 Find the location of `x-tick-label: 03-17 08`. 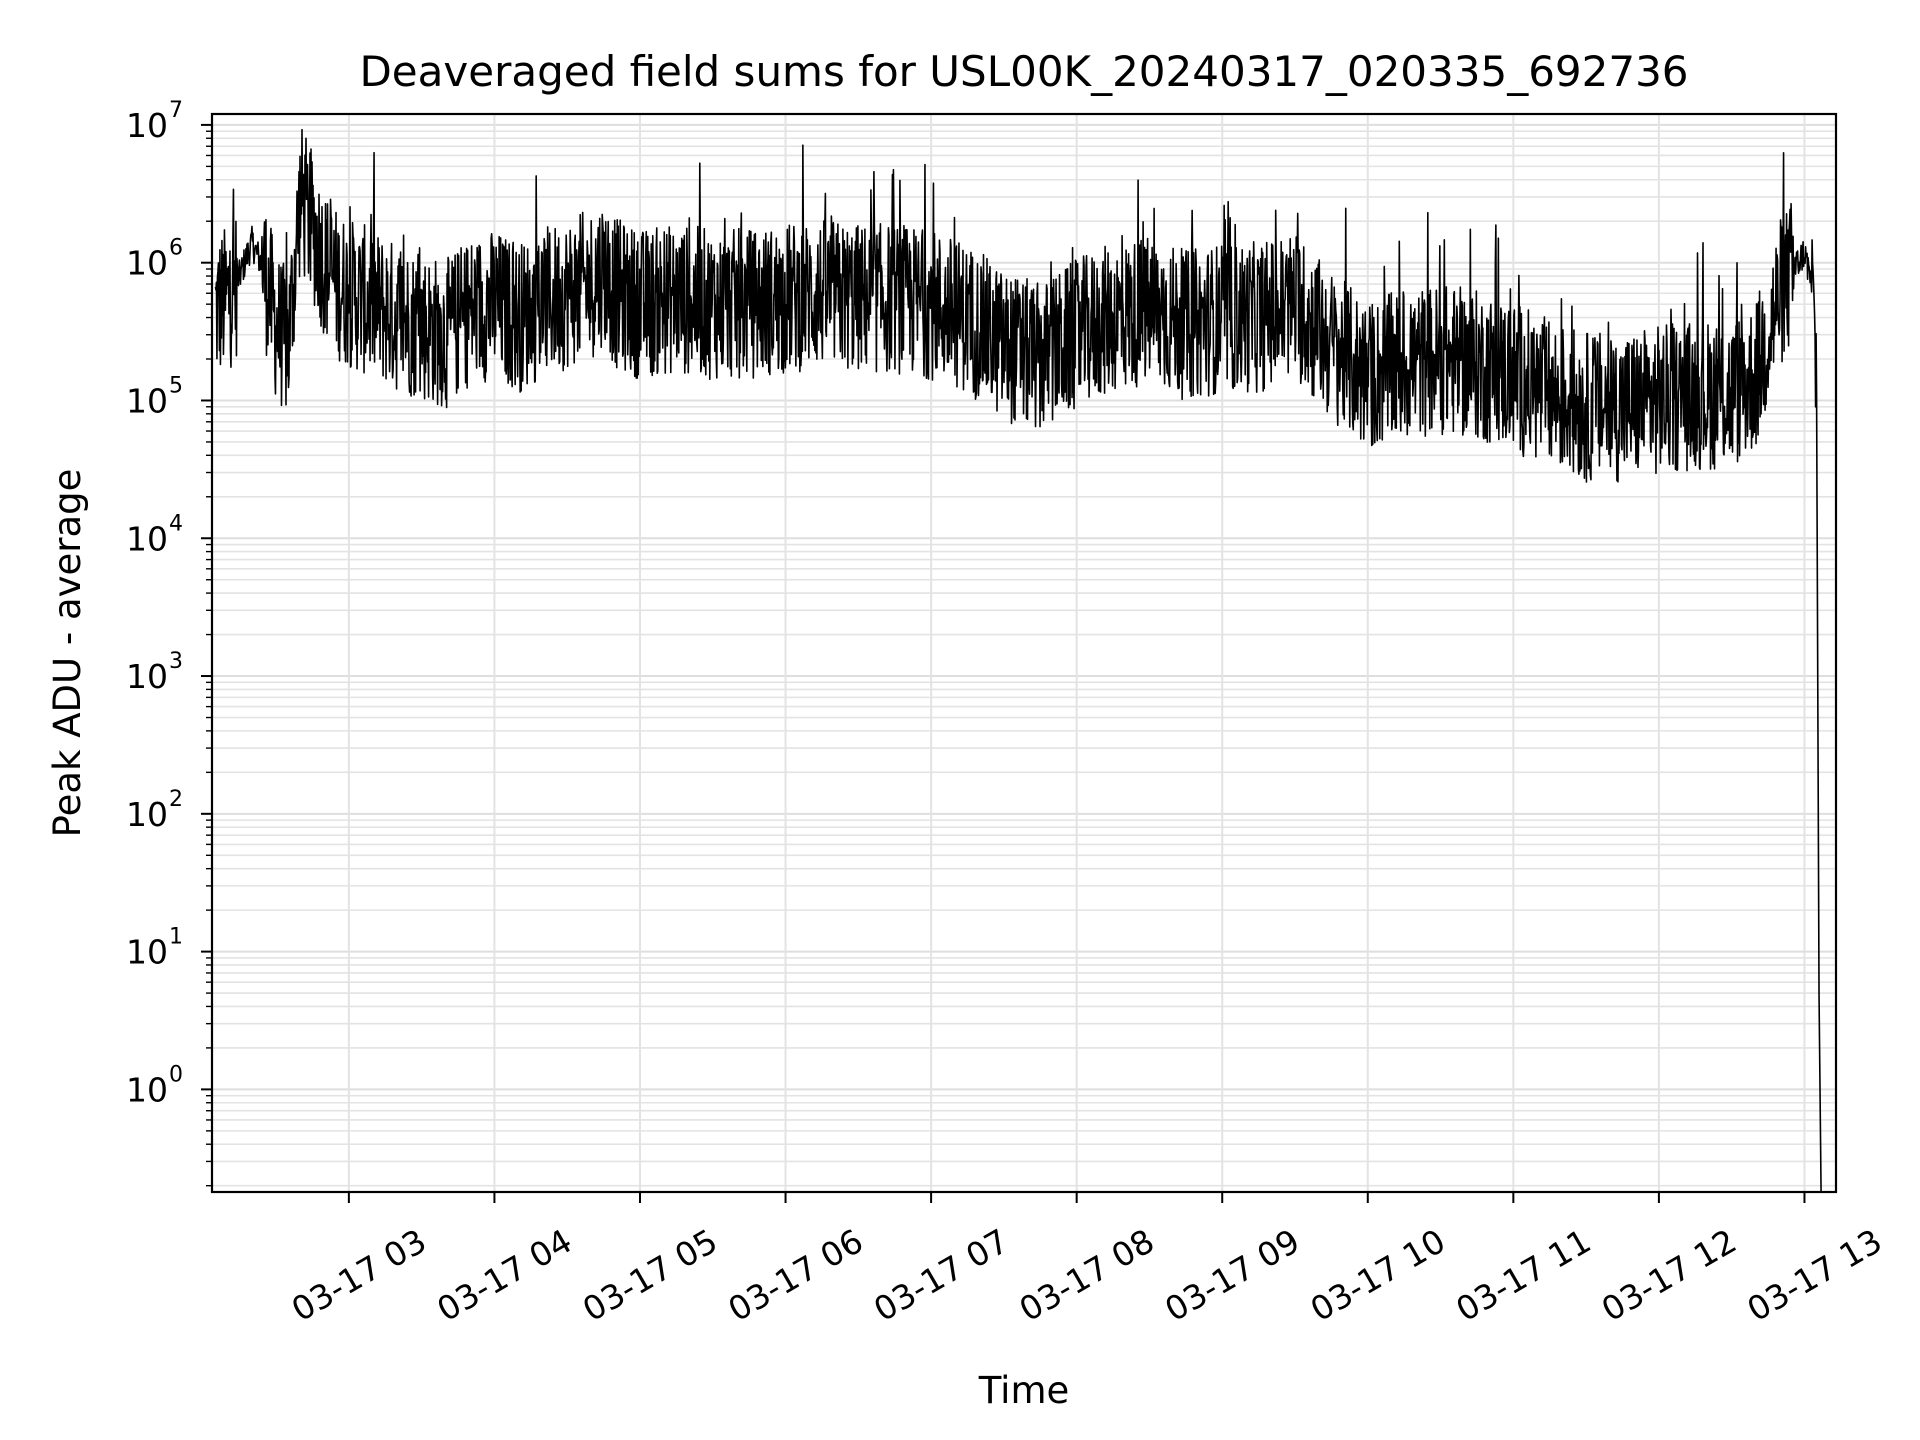

x-tick-label: 03-17 08 is located at coordinates (1087, 1275).